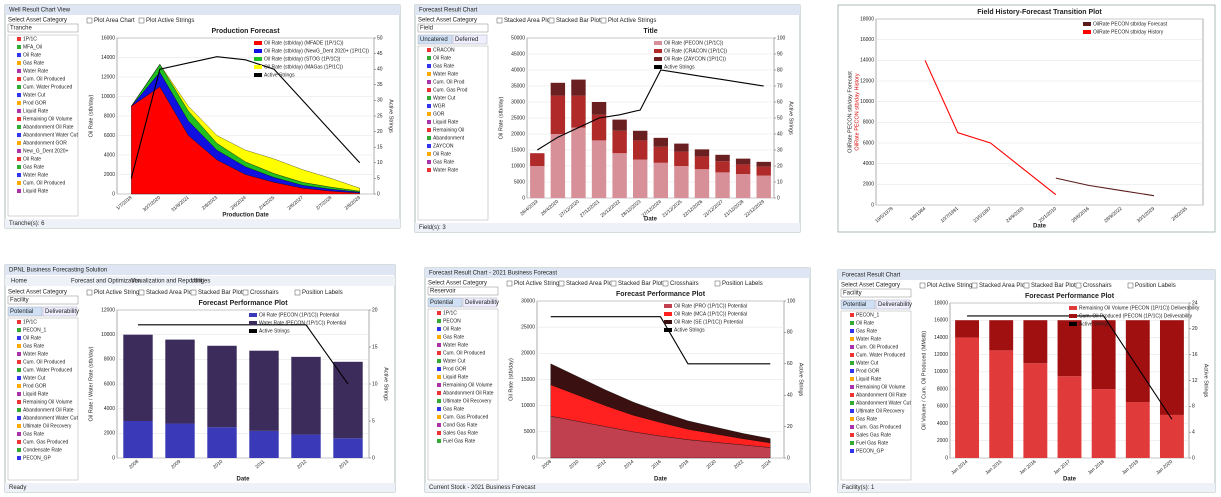 The image size is (1221, 497). Describe the element at coordinates (873, 435) in the screenshot. I see `tree-item: Sales Gas Rate` at that location.